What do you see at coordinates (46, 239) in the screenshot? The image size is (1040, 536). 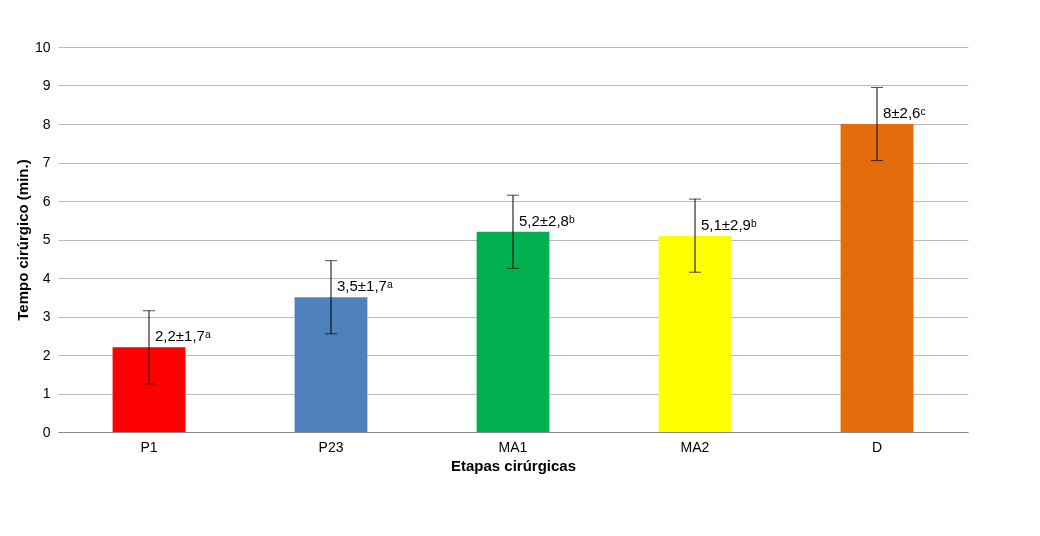 I see `y-tick-label: 5` at bounding box center [46, 239].